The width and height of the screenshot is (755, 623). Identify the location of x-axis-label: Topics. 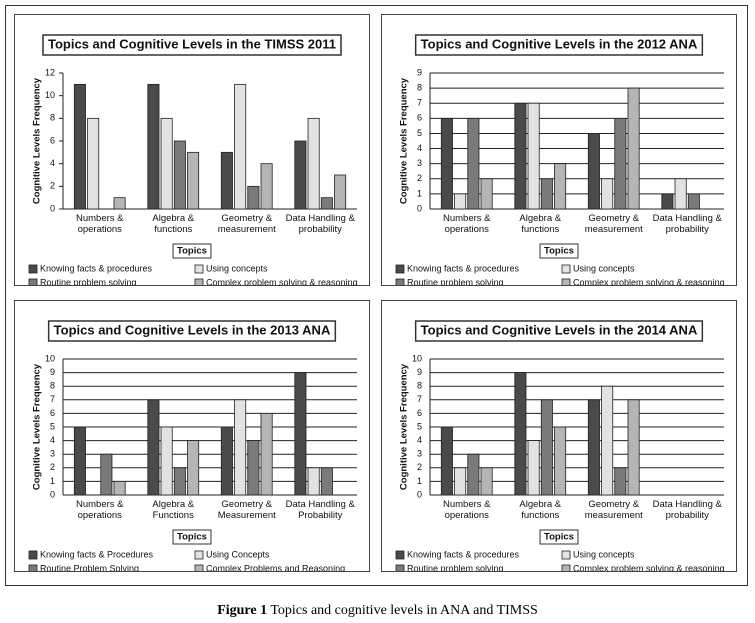
(559, 537).